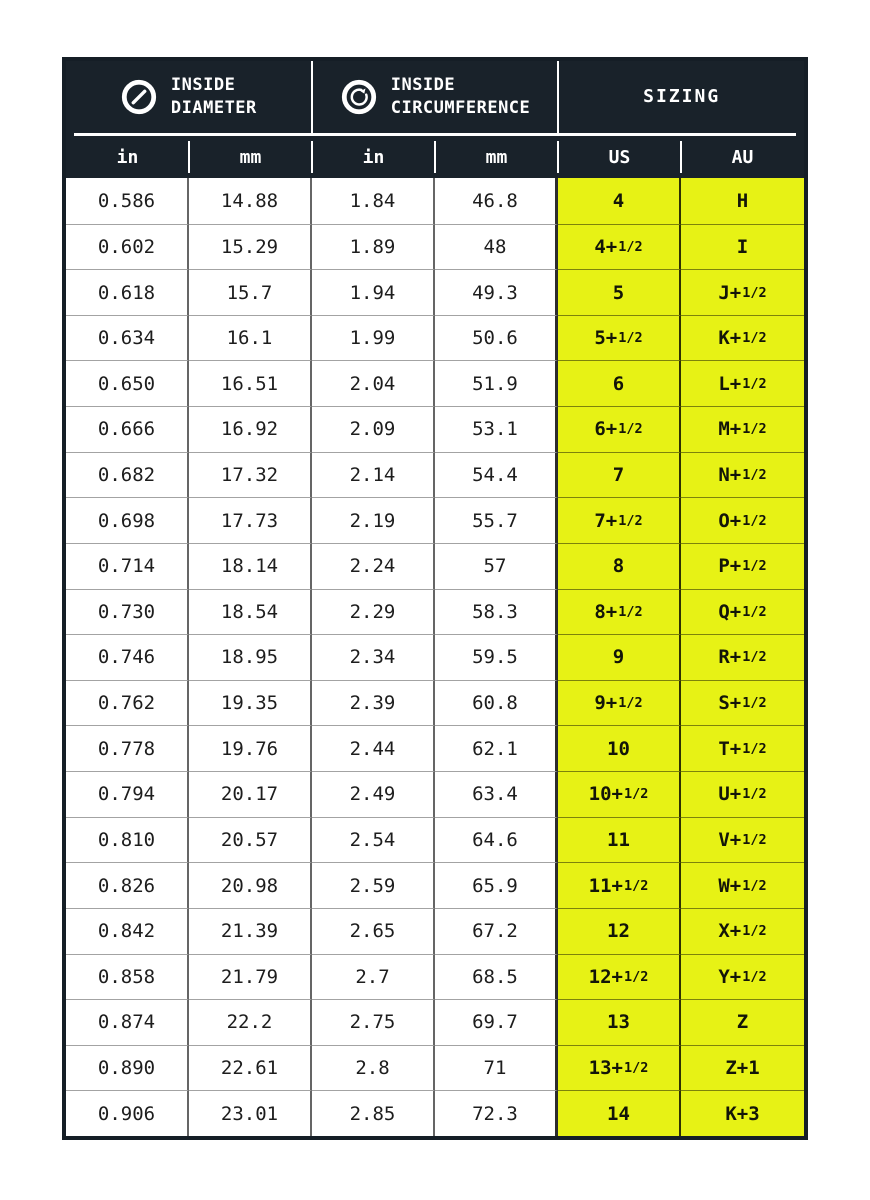 The height and width of the screenshot is (1200, 870). I want to click on measure-cell: 1.94, so click(373, 292).